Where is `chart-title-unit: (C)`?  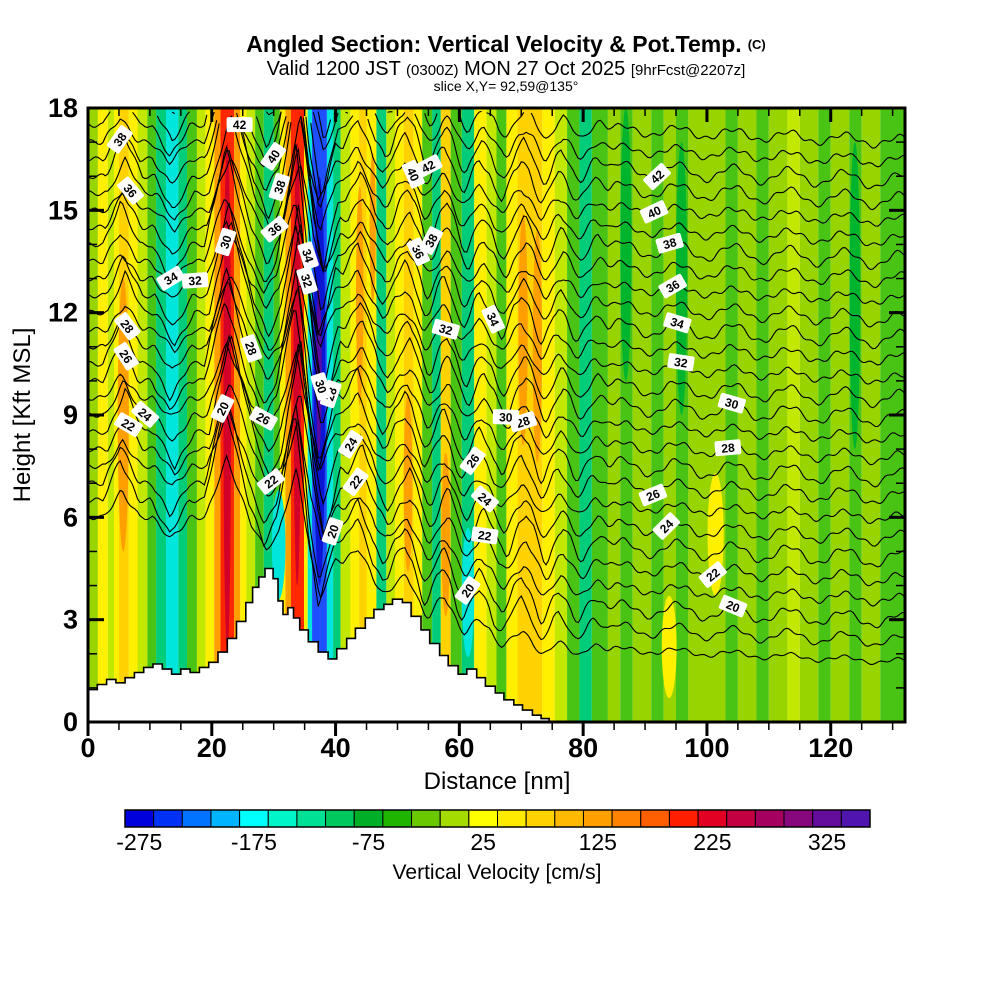 chart-title-unit: (C) is located at coordinates (757, 44).